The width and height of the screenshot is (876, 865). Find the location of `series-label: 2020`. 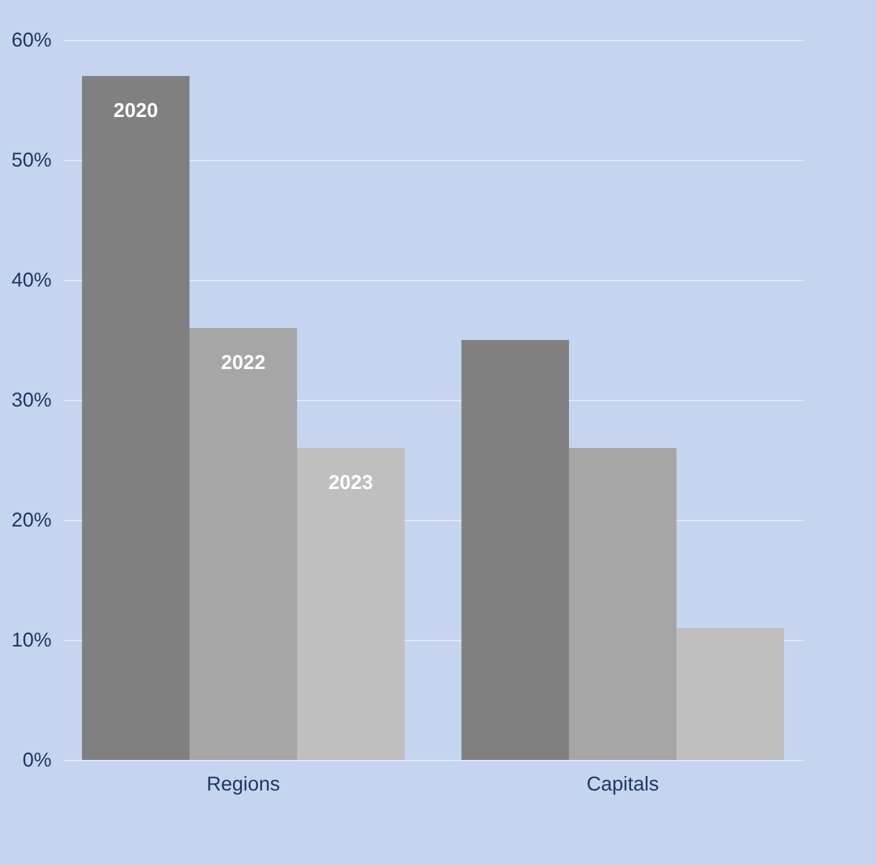

series-label: 2020 is located at coordinates (135, 111).